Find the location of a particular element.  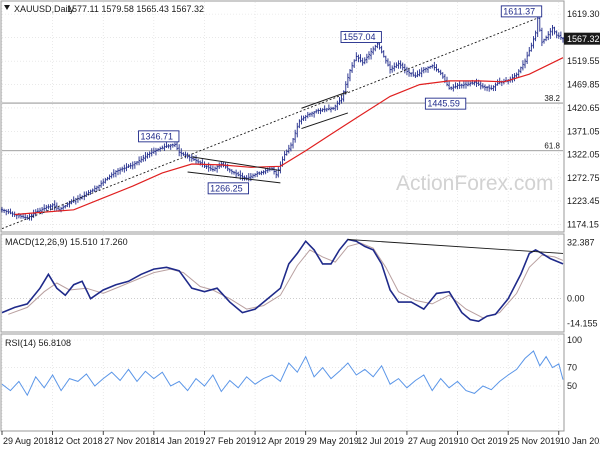

x-tick-label: 14 Jan 2019 is located at coordinates (180, 441).